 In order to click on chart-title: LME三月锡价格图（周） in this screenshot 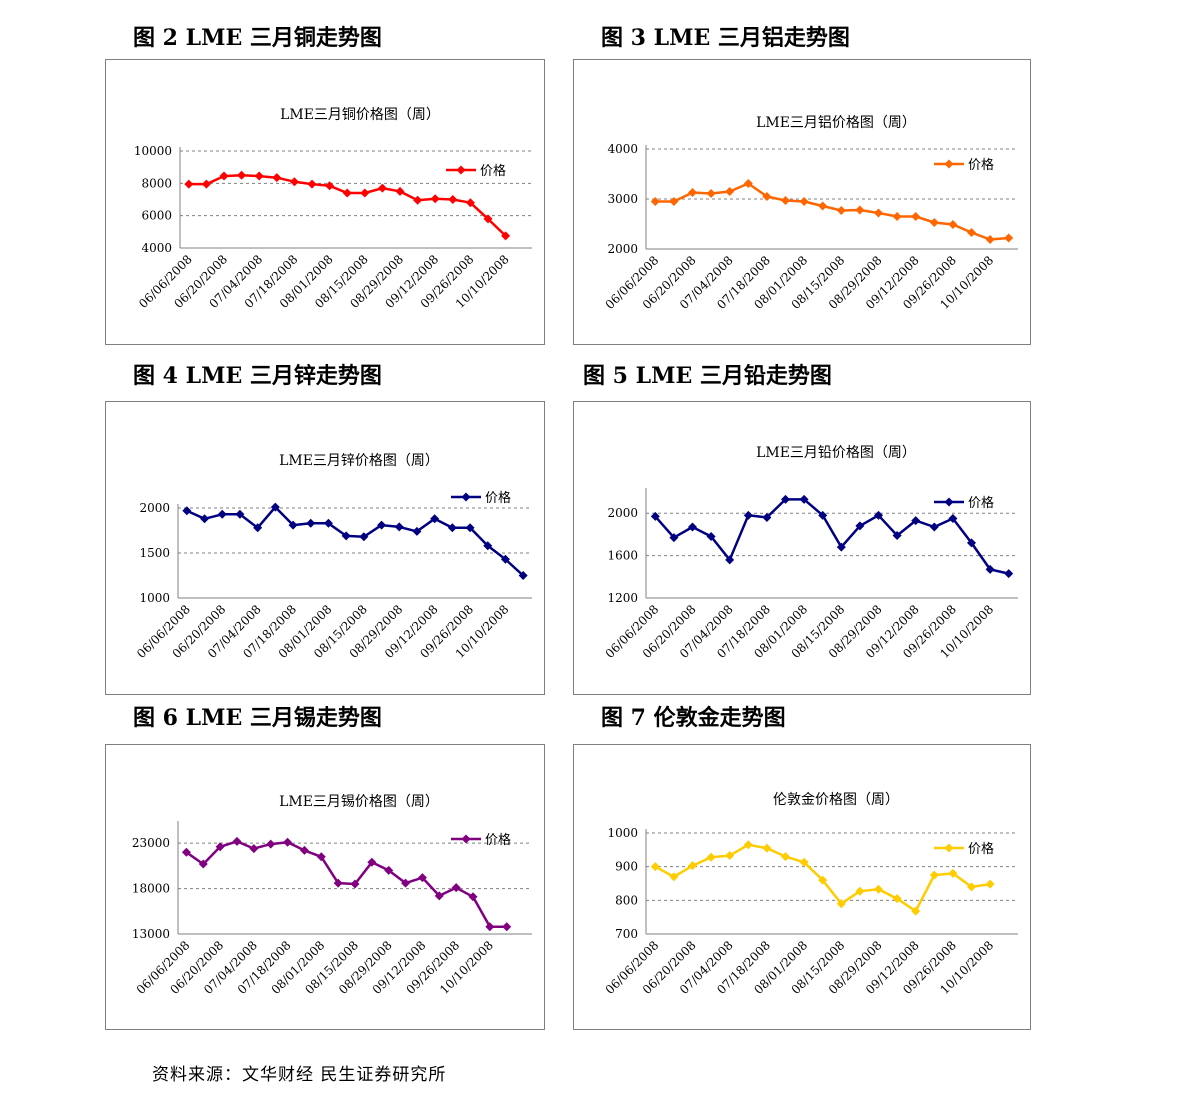, I will do `click(359, 802)`.